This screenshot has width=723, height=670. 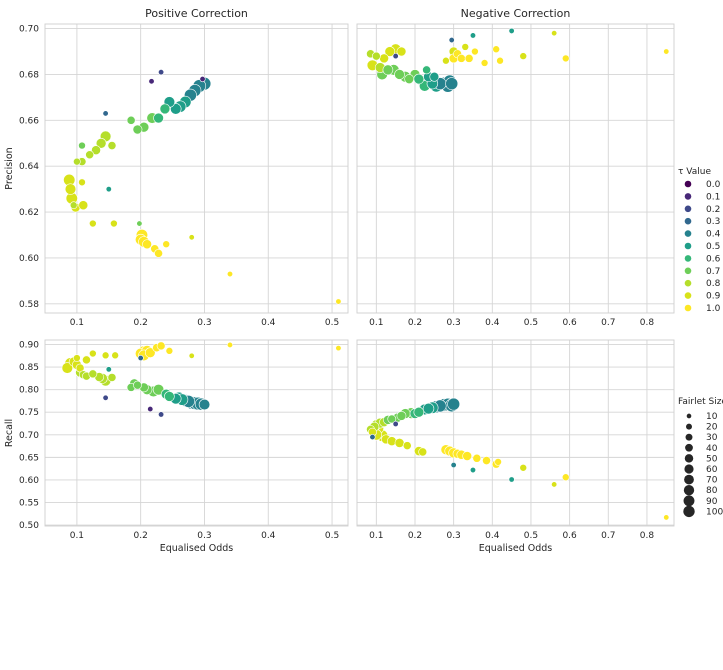 I want to click on y-axis-label: Recall, so click(x=9, y=433).